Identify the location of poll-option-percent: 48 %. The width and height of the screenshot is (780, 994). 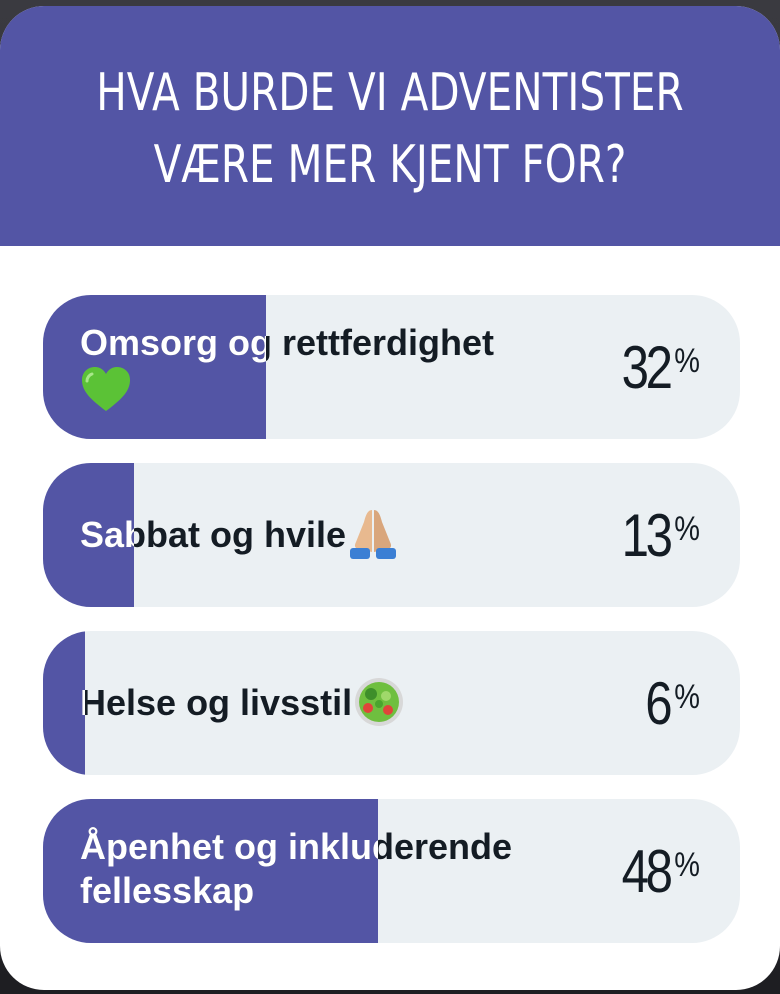
(656, 871).